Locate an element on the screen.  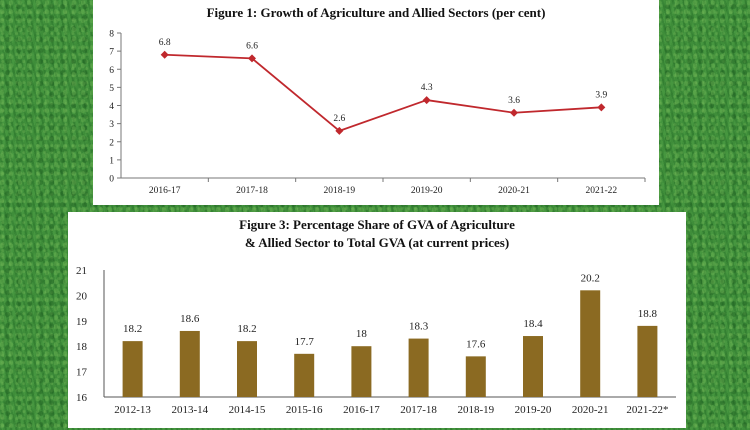
data-label: 4.3 is located at coordinates (427, 88).